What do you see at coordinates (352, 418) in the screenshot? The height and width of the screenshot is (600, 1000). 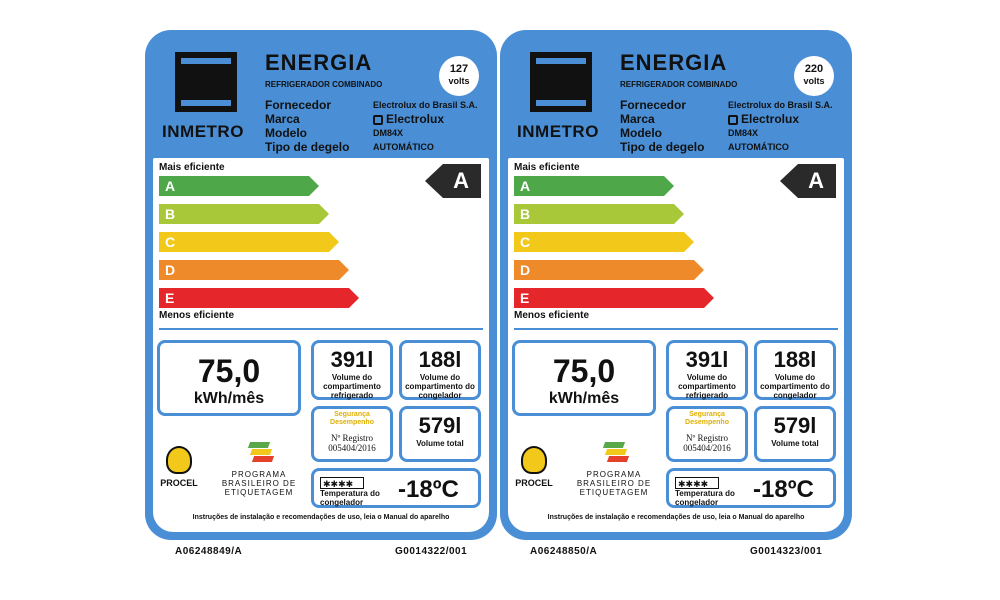 I see `security-text: Segurança Desempenho` at bounding box center [352, 418].